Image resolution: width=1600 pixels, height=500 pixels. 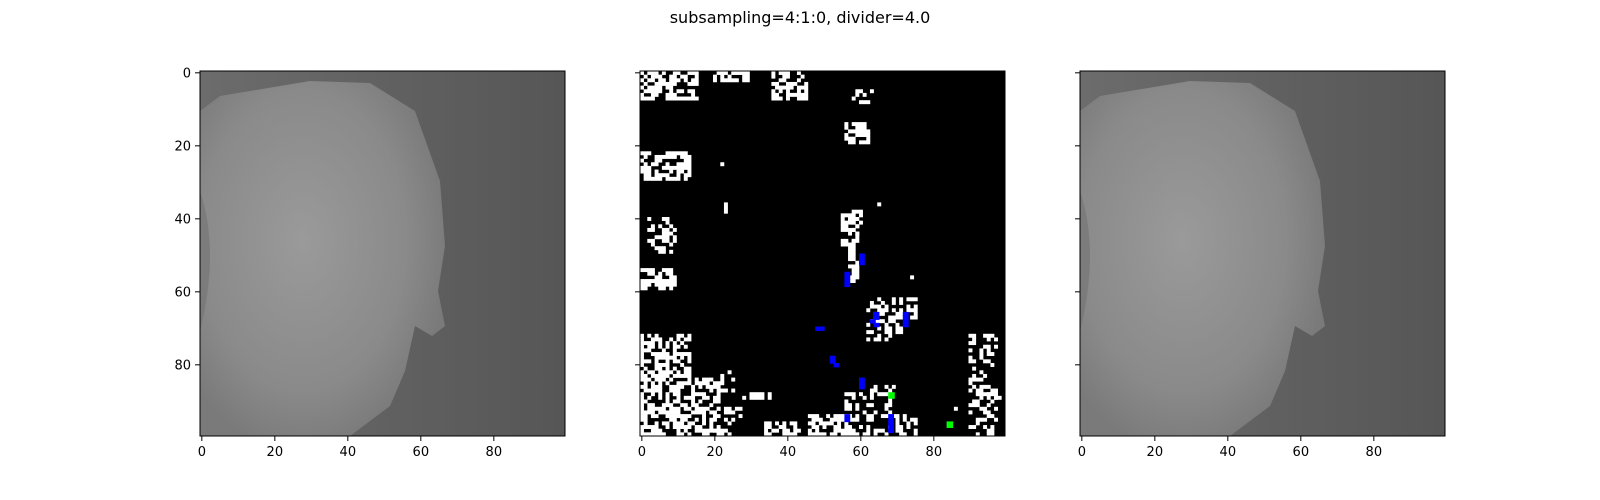 I want to click on x-tick-label: 40, so click(x=348, y=452).